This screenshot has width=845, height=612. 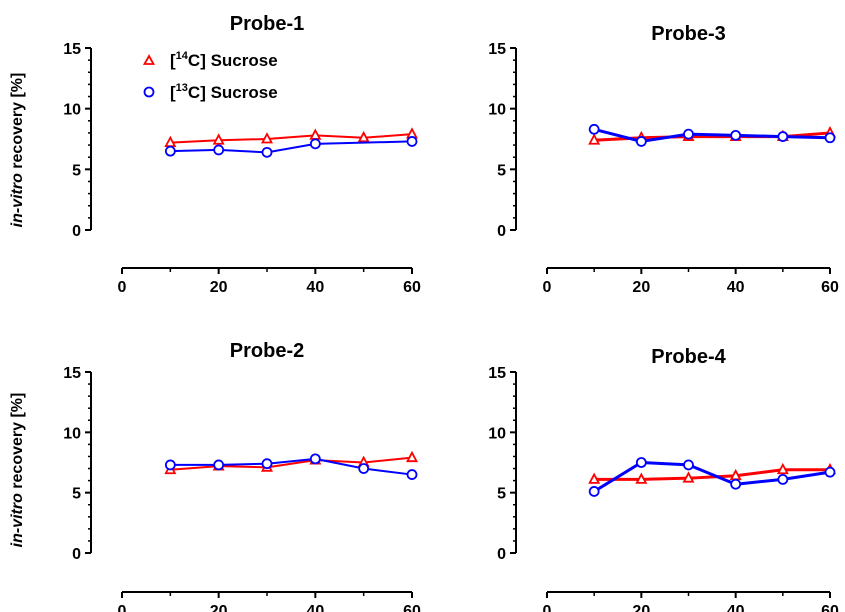 I want to click on panel-title: Probe-1, so click(x=267, y=24).